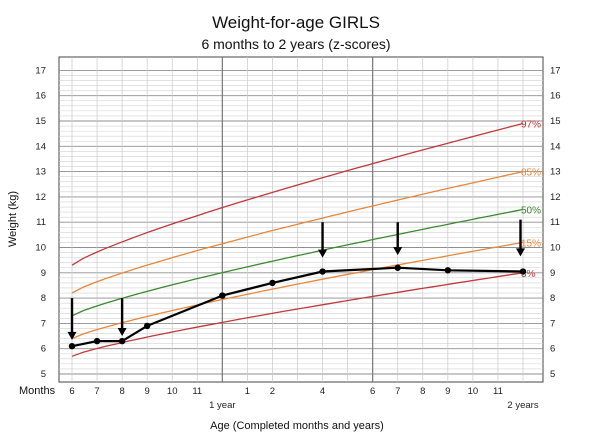 The height and width of the screenshot is (444, 600). I want to click on series-line, so click(297, 307).